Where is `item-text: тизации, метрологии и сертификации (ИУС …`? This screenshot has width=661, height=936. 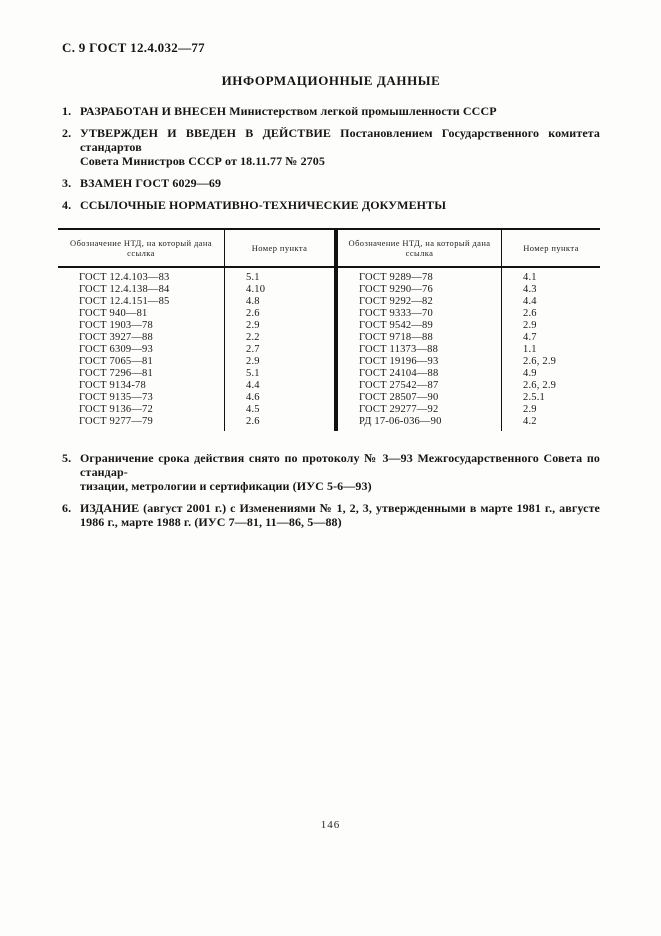 item-text: тизации, метрологии и сертификации (ИУС … is located at coordinates (226, 486).